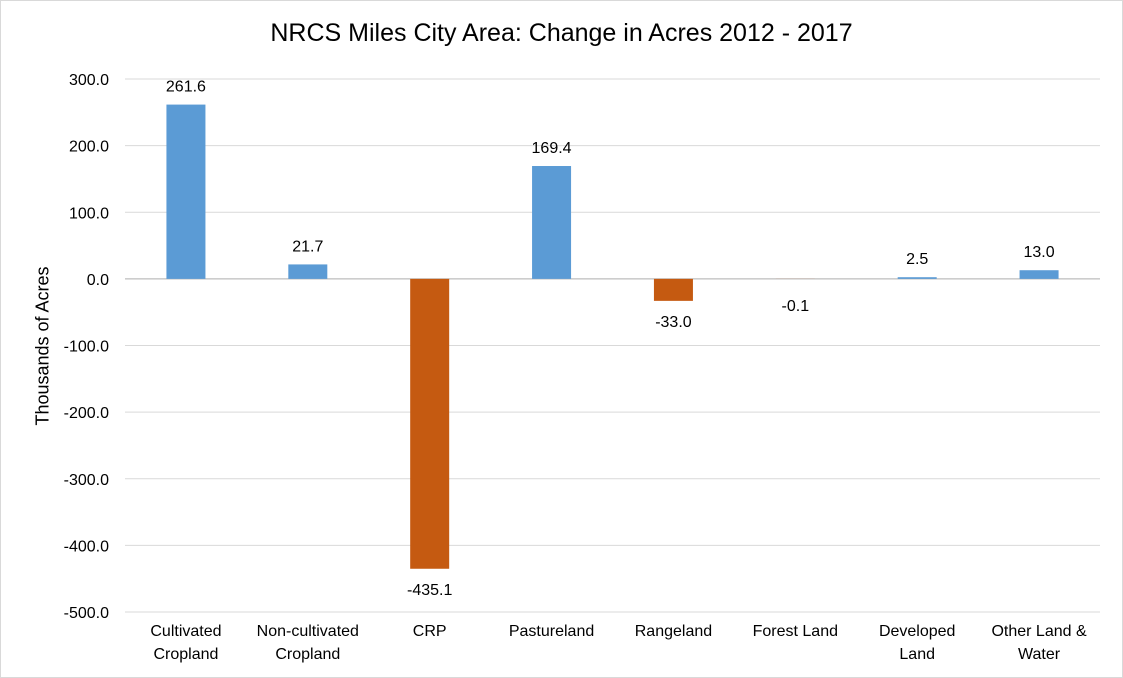 This screenshot has height=678, width=1123. What do you see at coordinates (86, 480) in the screenshot?
I see `y-tick-label: -300.0` at bounding box center [86, 480].